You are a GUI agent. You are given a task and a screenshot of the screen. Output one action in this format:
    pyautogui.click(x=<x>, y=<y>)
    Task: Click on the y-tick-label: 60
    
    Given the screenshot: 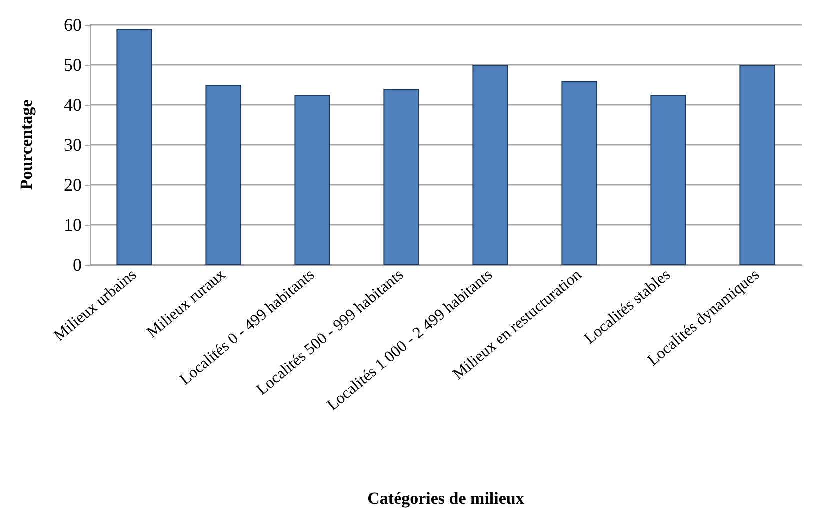 What is the action you would take?
    pyautogui.click(x=73, y=25)
    